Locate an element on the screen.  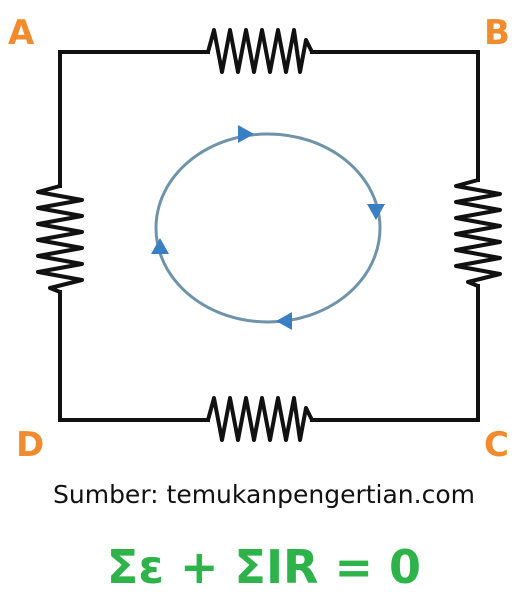
resistor-bottom is located at coordinates (260, 419).